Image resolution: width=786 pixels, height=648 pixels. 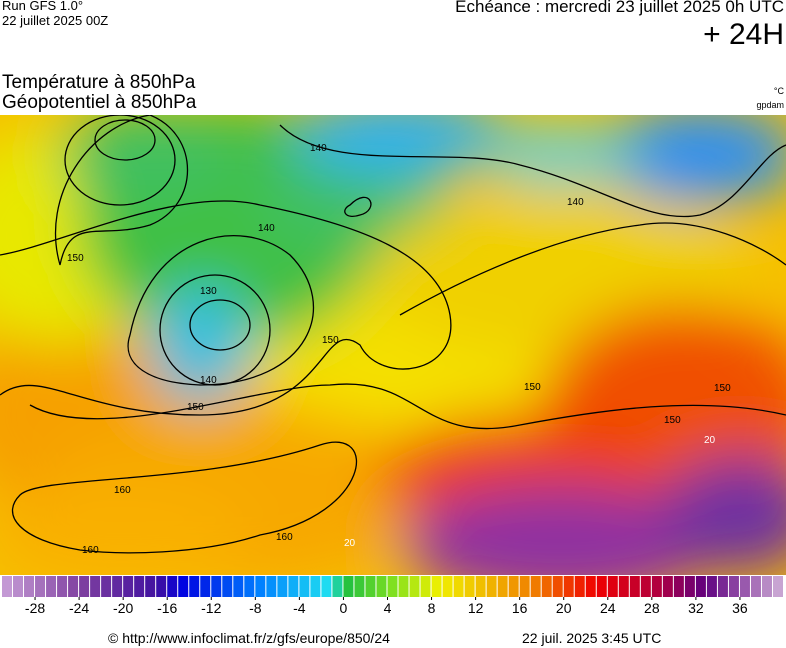 What do you see at coordinates (608, 608) in the screenshot?
I see `tick-label: 24` at bounding box center [608, 608].